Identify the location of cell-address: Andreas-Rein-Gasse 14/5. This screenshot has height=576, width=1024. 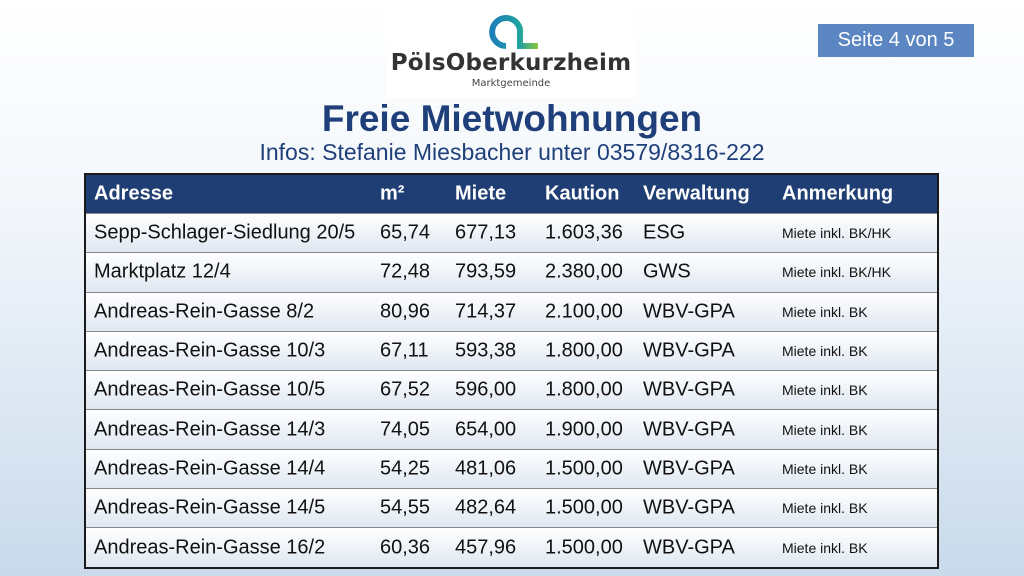
(210, 507).